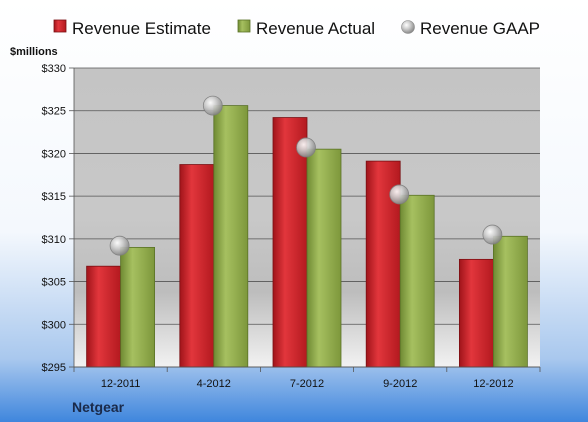 The height and width of the screenshot is (422, 588). What do you see at coordinates (54, 197) in the screenshot?
I see `y-tick-label: $315` at bounding box center [54, 197].